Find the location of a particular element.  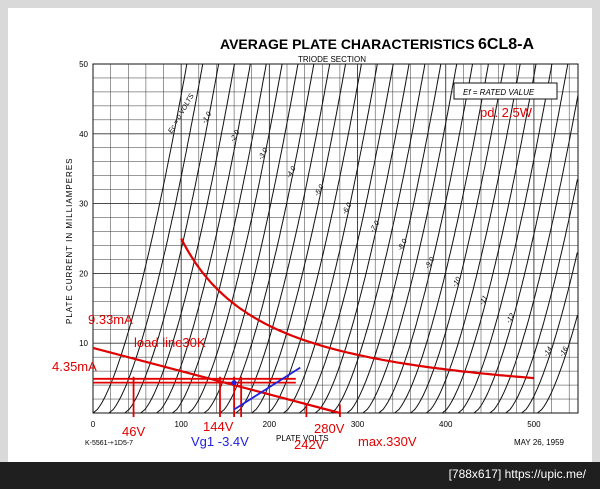

load-line is located at coordinates (216, 380).